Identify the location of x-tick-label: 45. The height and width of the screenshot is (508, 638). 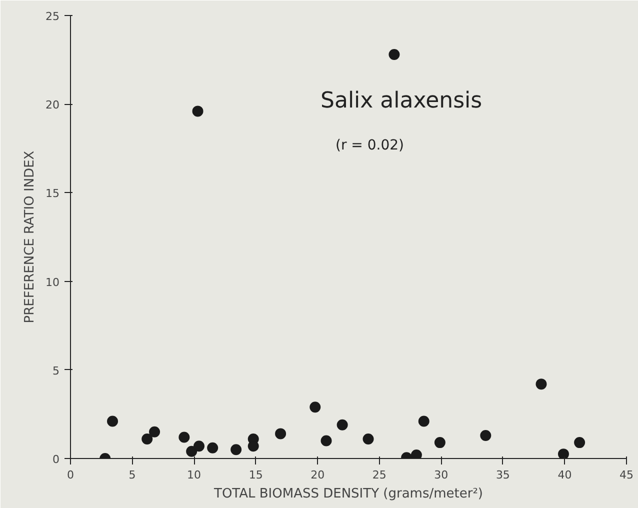
(627, 475).